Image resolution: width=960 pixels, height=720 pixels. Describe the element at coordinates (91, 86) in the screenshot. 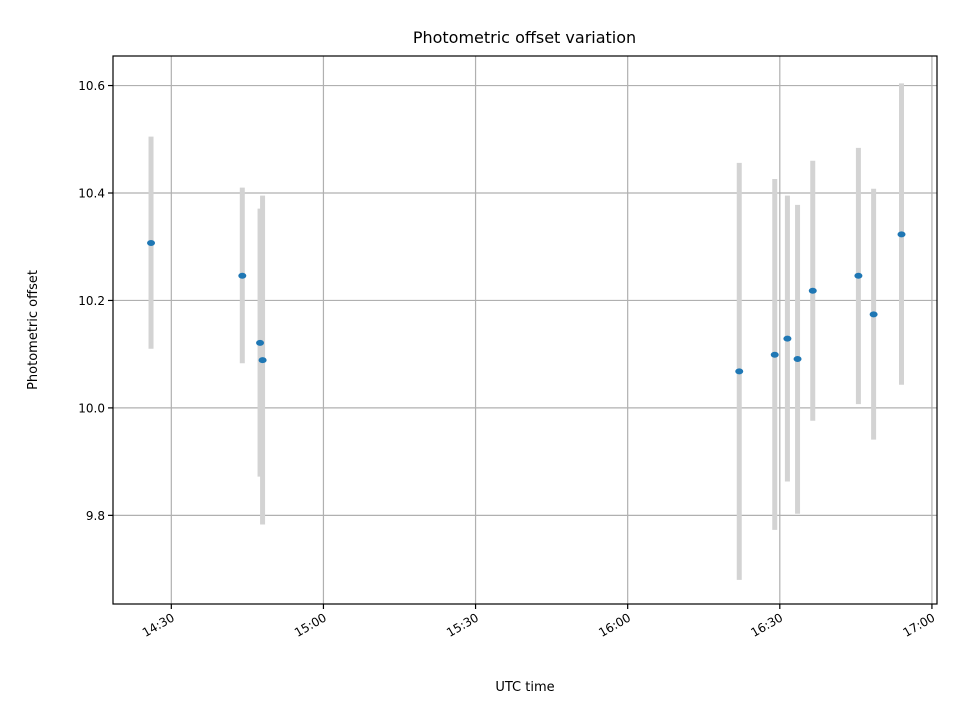

I see `y-tick-label: 10.6` at that location.